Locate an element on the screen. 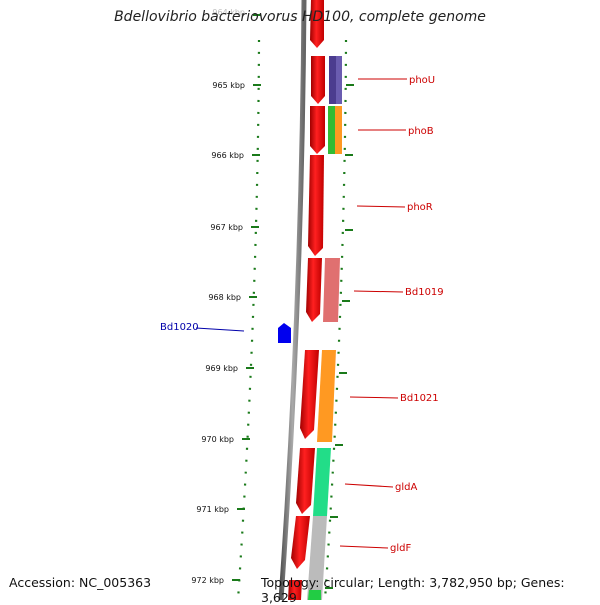  function-bar-Bd1021 is located at coordinates (326, 396).